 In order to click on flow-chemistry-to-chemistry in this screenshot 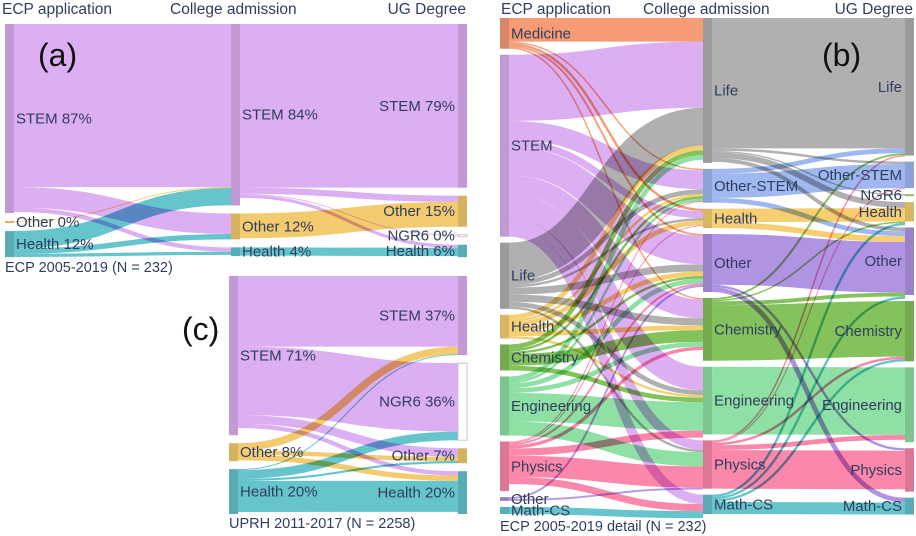, I will do `click(606, 348)`.